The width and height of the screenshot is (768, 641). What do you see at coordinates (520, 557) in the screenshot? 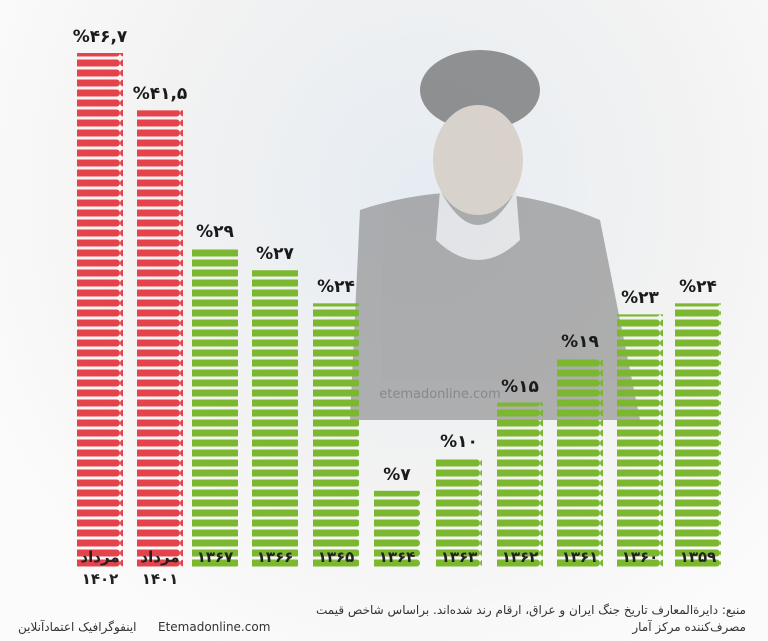
I see `category-label: ۱۳۶۲` at bounding box center [520, 557].